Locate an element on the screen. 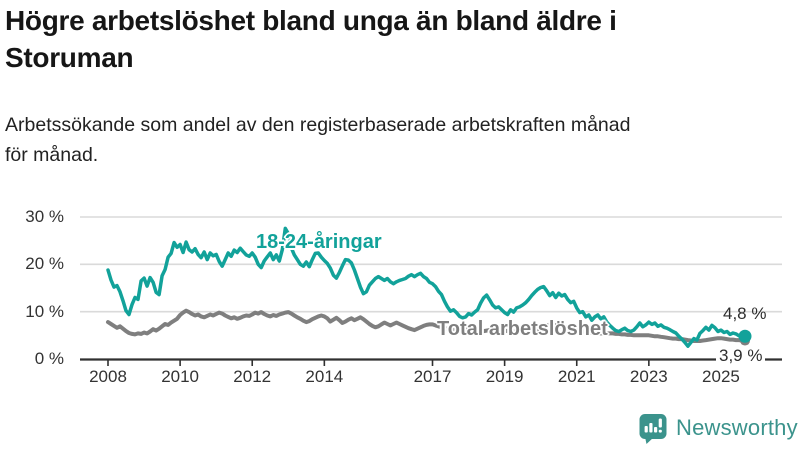  newsworthy-brand-link: Newsworthy is located at coordinates (717, 429).